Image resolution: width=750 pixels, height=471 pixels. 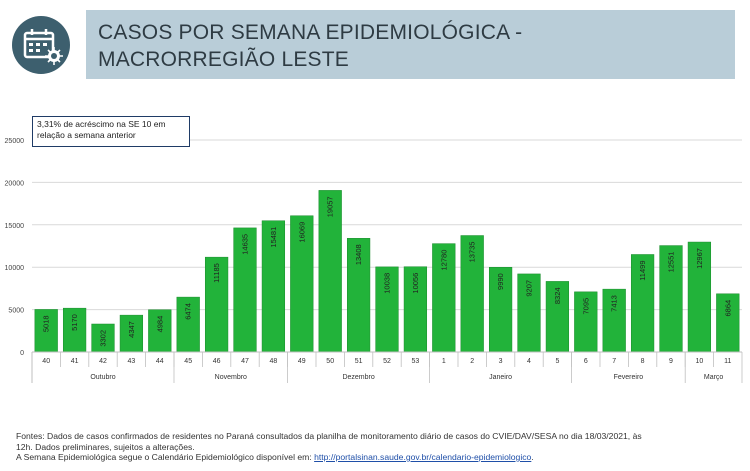 What do you see at coordinates (15, 141) in the screenshot?
I see `y-tick-label: 25000` at bounding box center [15, 141].